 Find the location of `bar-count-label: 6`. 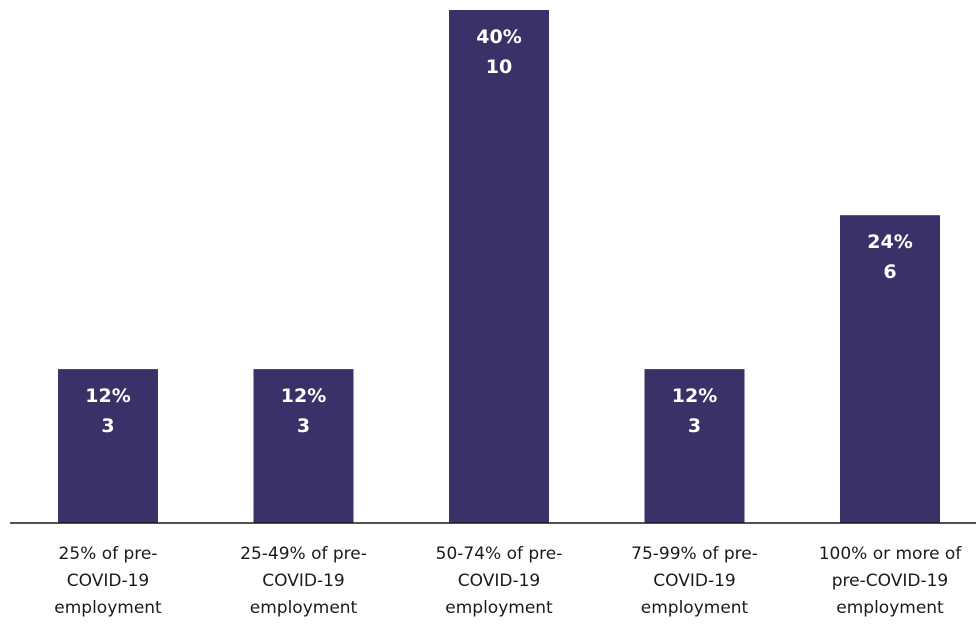

bar-count-label: 6 is located at coordinates (889, 272).